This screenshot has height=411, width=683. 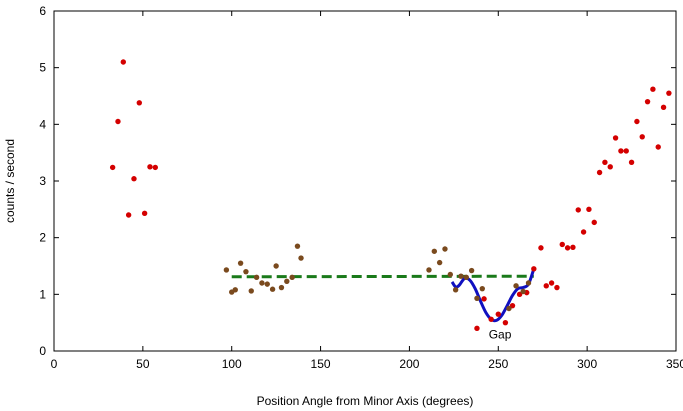 I want to click on x-tick-label: 100, so click(x=232, y=364).